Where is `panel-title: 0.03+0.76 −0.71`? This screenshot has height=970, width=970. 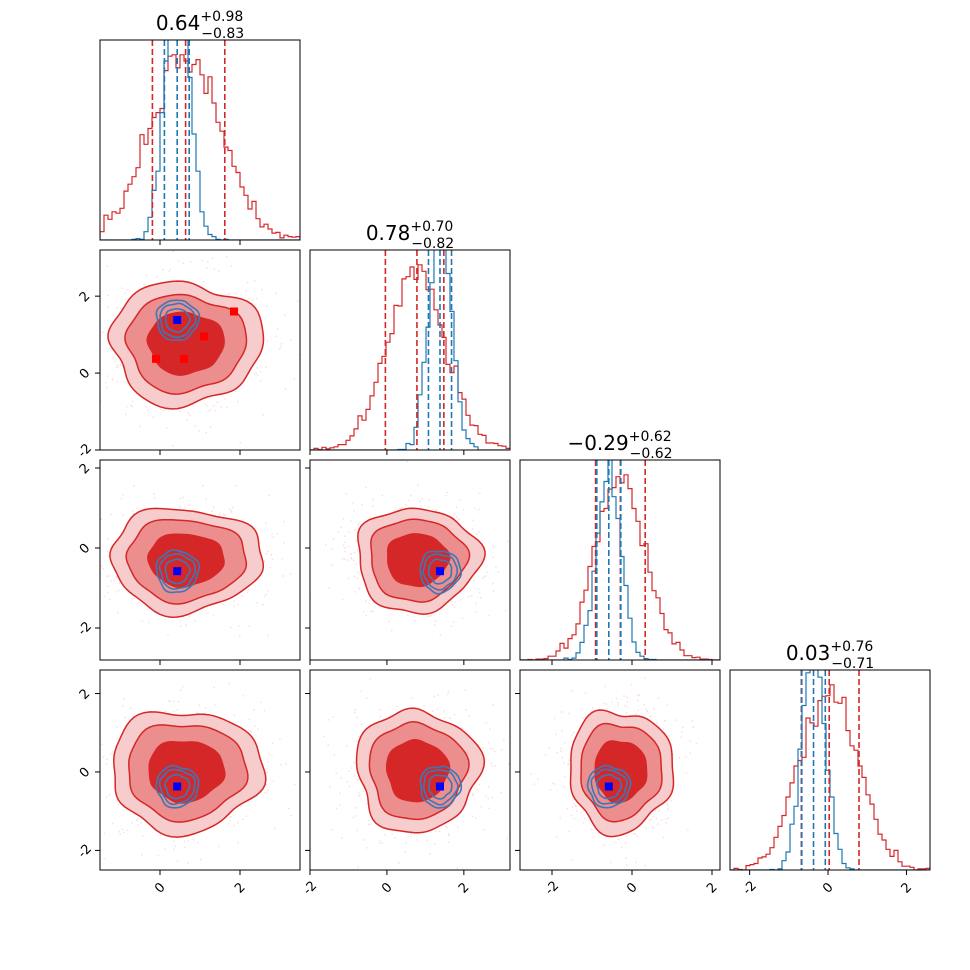 panel-title: 0.03+0.76 −0.71 is located at coordinates (830, 655).